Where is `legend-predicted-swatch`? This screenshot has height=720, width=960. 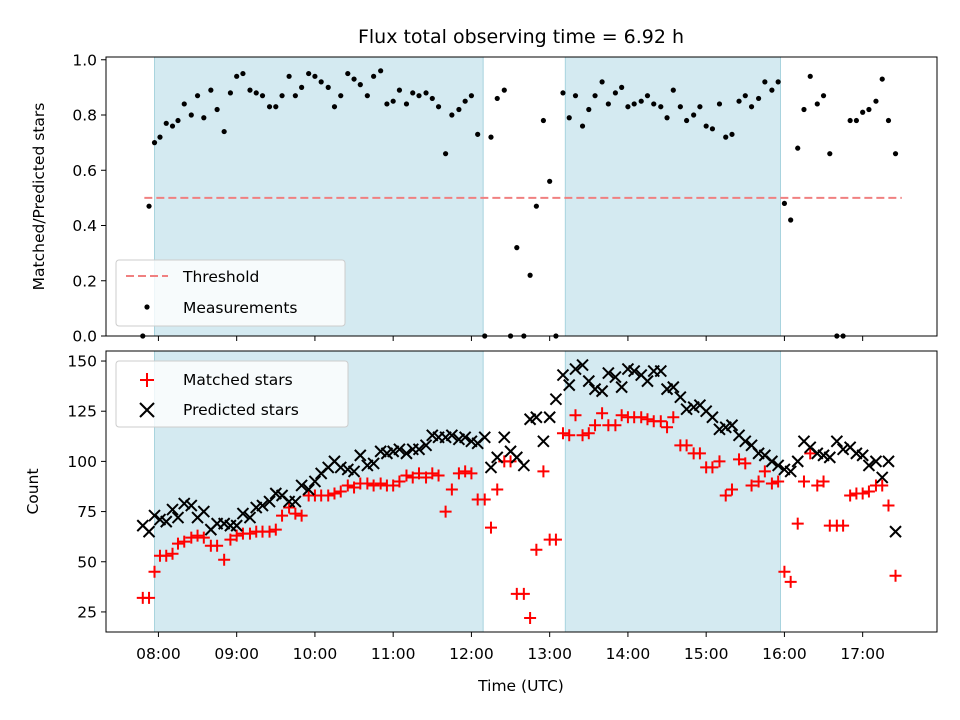 legend-predicted-swatch is located at coordinates (147, 410).